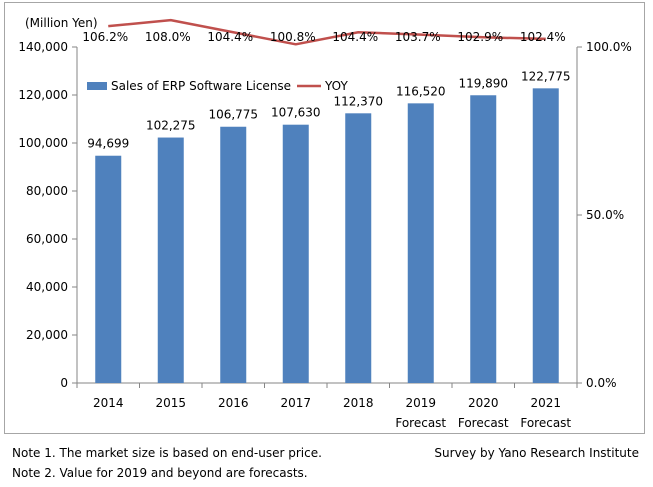  I want to click on y-left-tick-label: 140,000, so click(43, 47).